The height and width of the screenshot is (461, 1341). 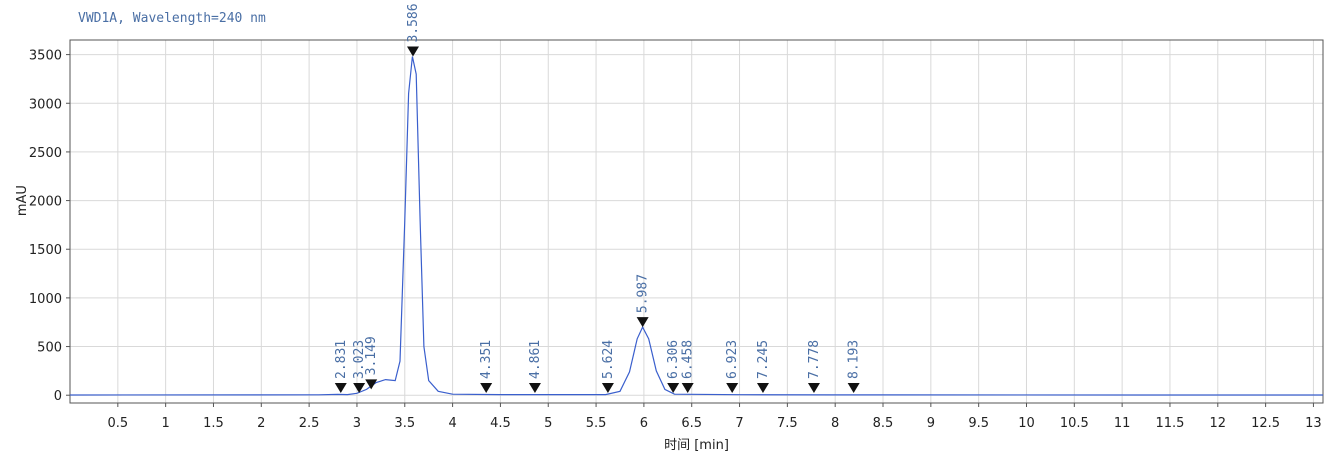 What do you see at coordinates (22, 200) in the screenshot?
I see `y-axis-label: mAU` at bounding box center [22, 200].